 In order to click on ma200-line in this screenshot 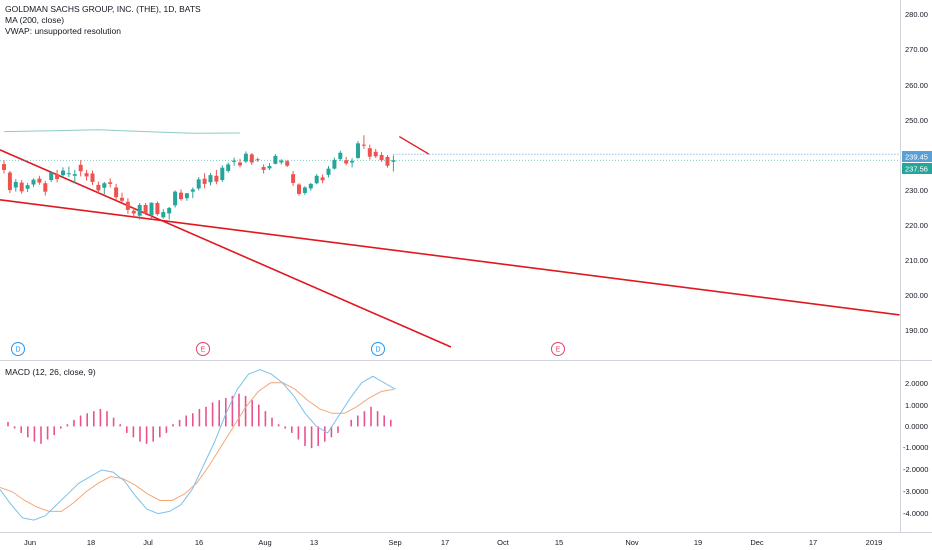, I will do `click(122, 131)`.